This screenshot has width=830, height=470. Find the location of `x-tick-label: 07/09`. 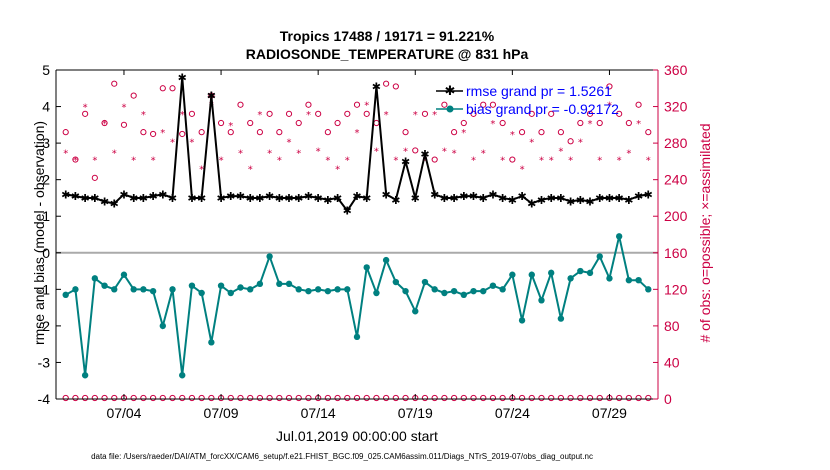

x-tick-label: 07/09 is located at coordinates (221, 413).